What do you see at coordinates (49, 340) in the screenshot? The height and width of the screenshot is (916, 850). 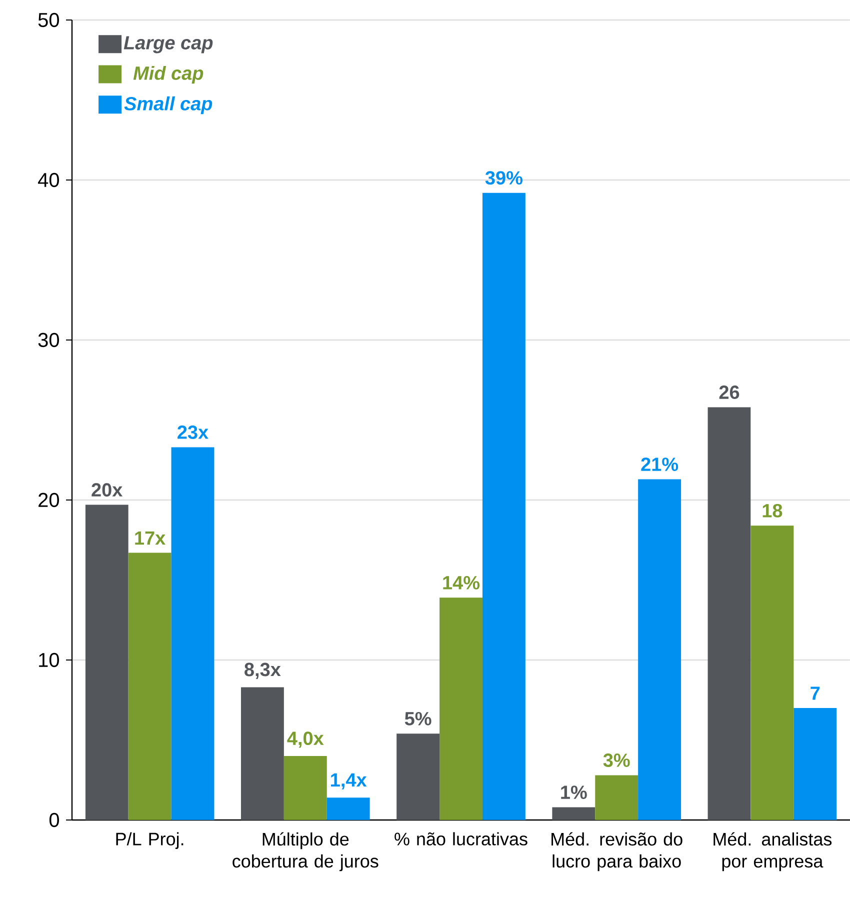 I see `y-tick-label: 30` at bounding box center [49, 340].